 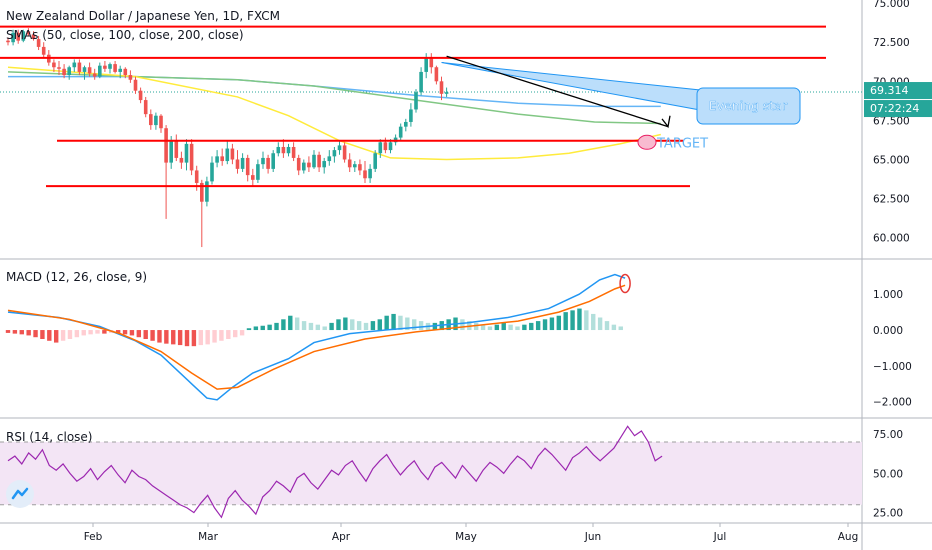 I want to click on macd-cross-marker, so click(x=625, y=283).